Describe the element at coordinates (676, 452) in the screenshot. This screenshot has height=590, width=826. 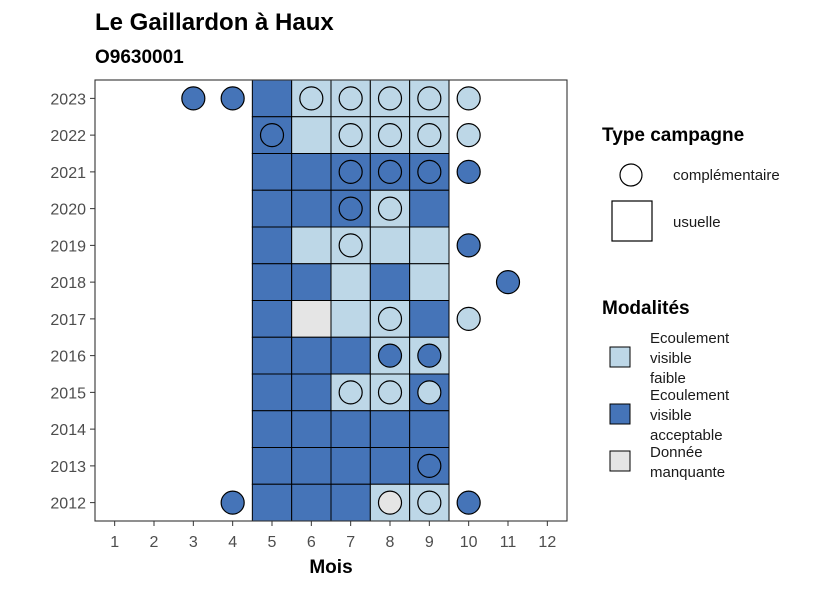
I see `legend-label-manquante-line1: Donnée` at that location.